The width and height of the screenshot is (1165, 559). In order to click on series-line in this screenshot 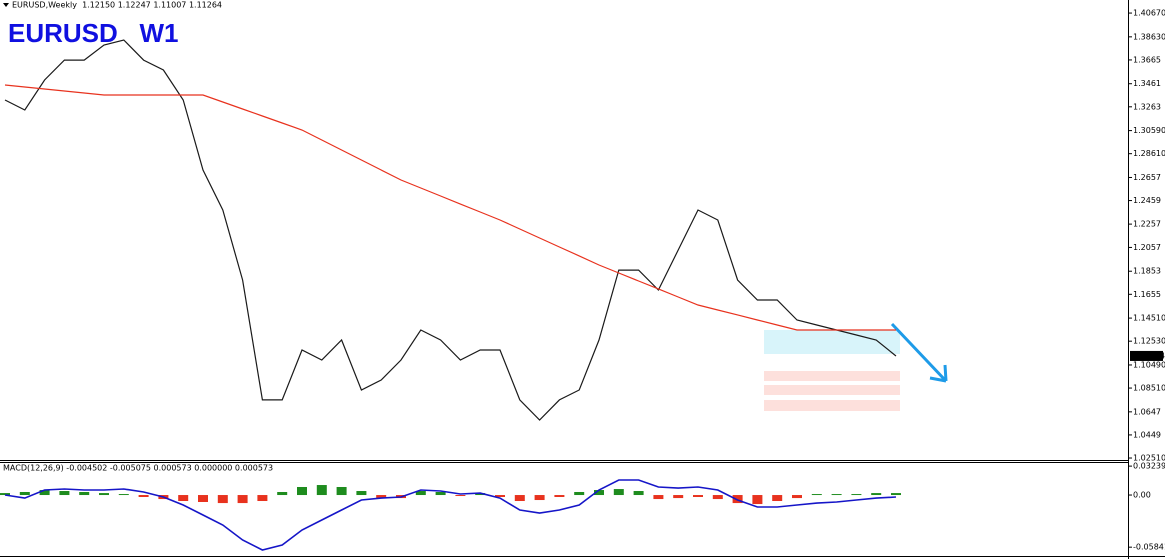, I will do `click(450, 515)`.